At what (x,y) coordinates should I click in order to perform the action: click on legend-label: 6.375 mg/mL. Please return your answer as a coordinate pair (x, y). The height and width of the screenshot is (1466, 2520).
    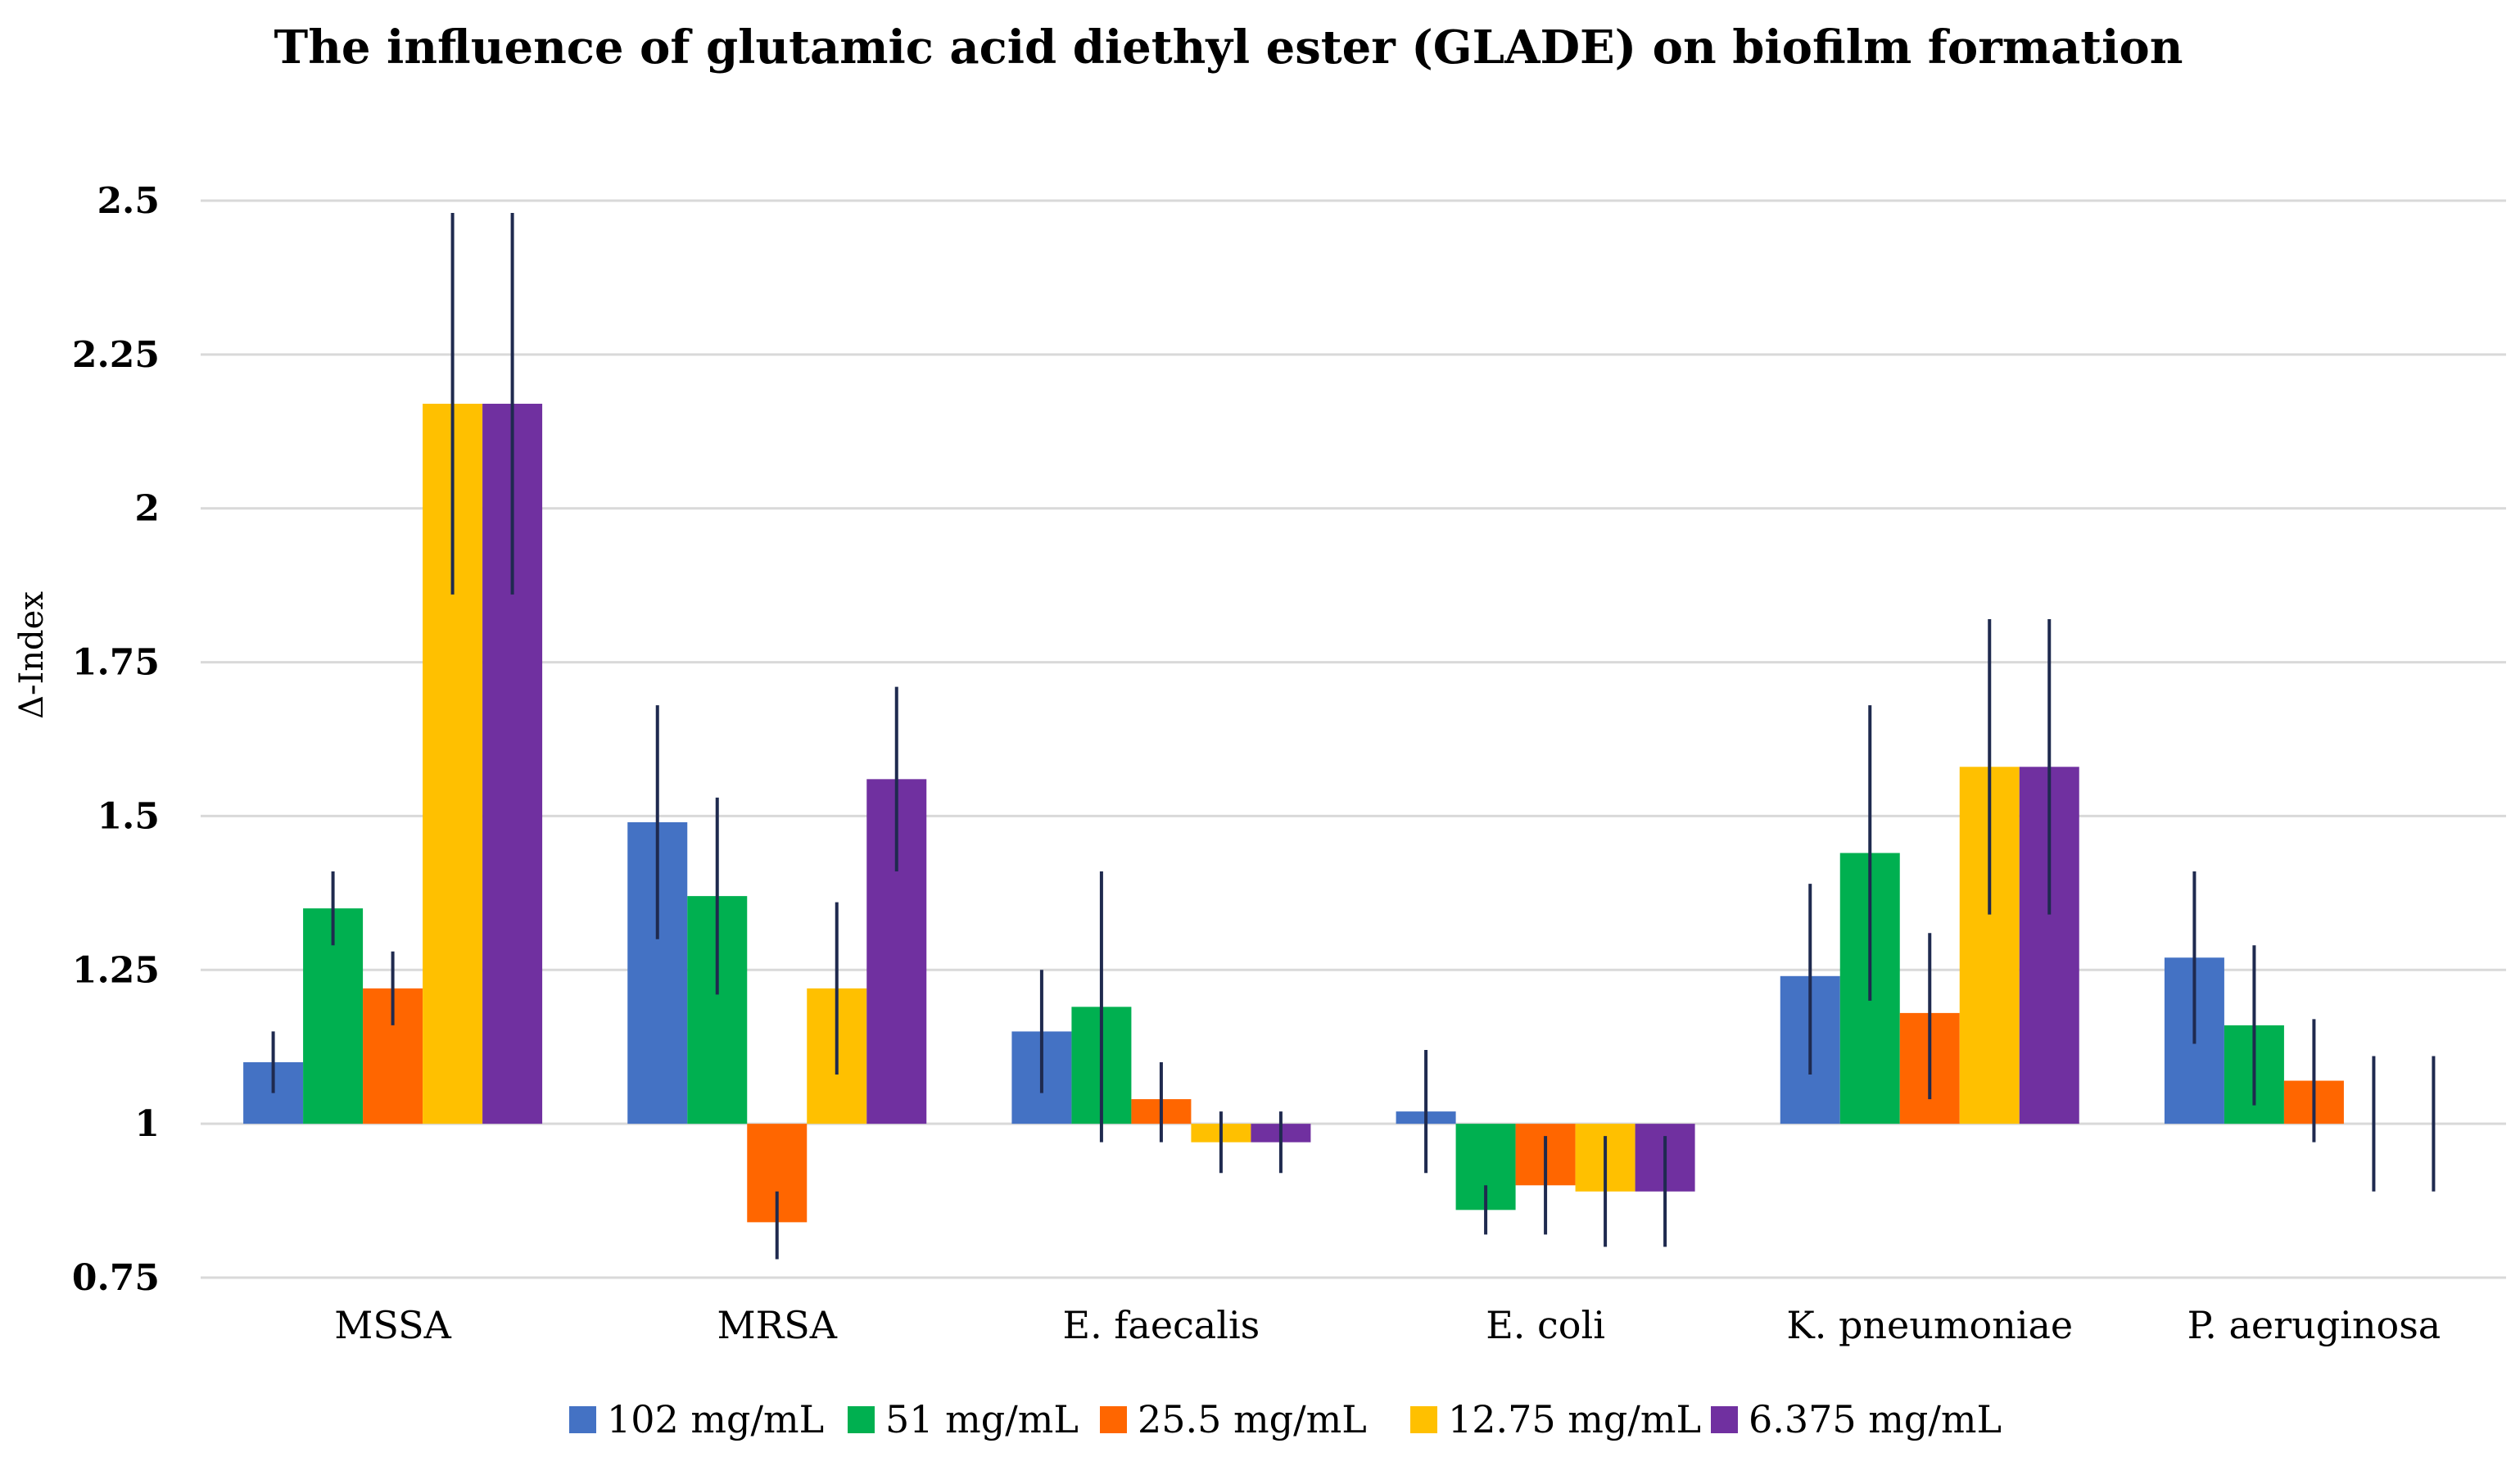
    Looking at the image, I should click on (1875, 1419).